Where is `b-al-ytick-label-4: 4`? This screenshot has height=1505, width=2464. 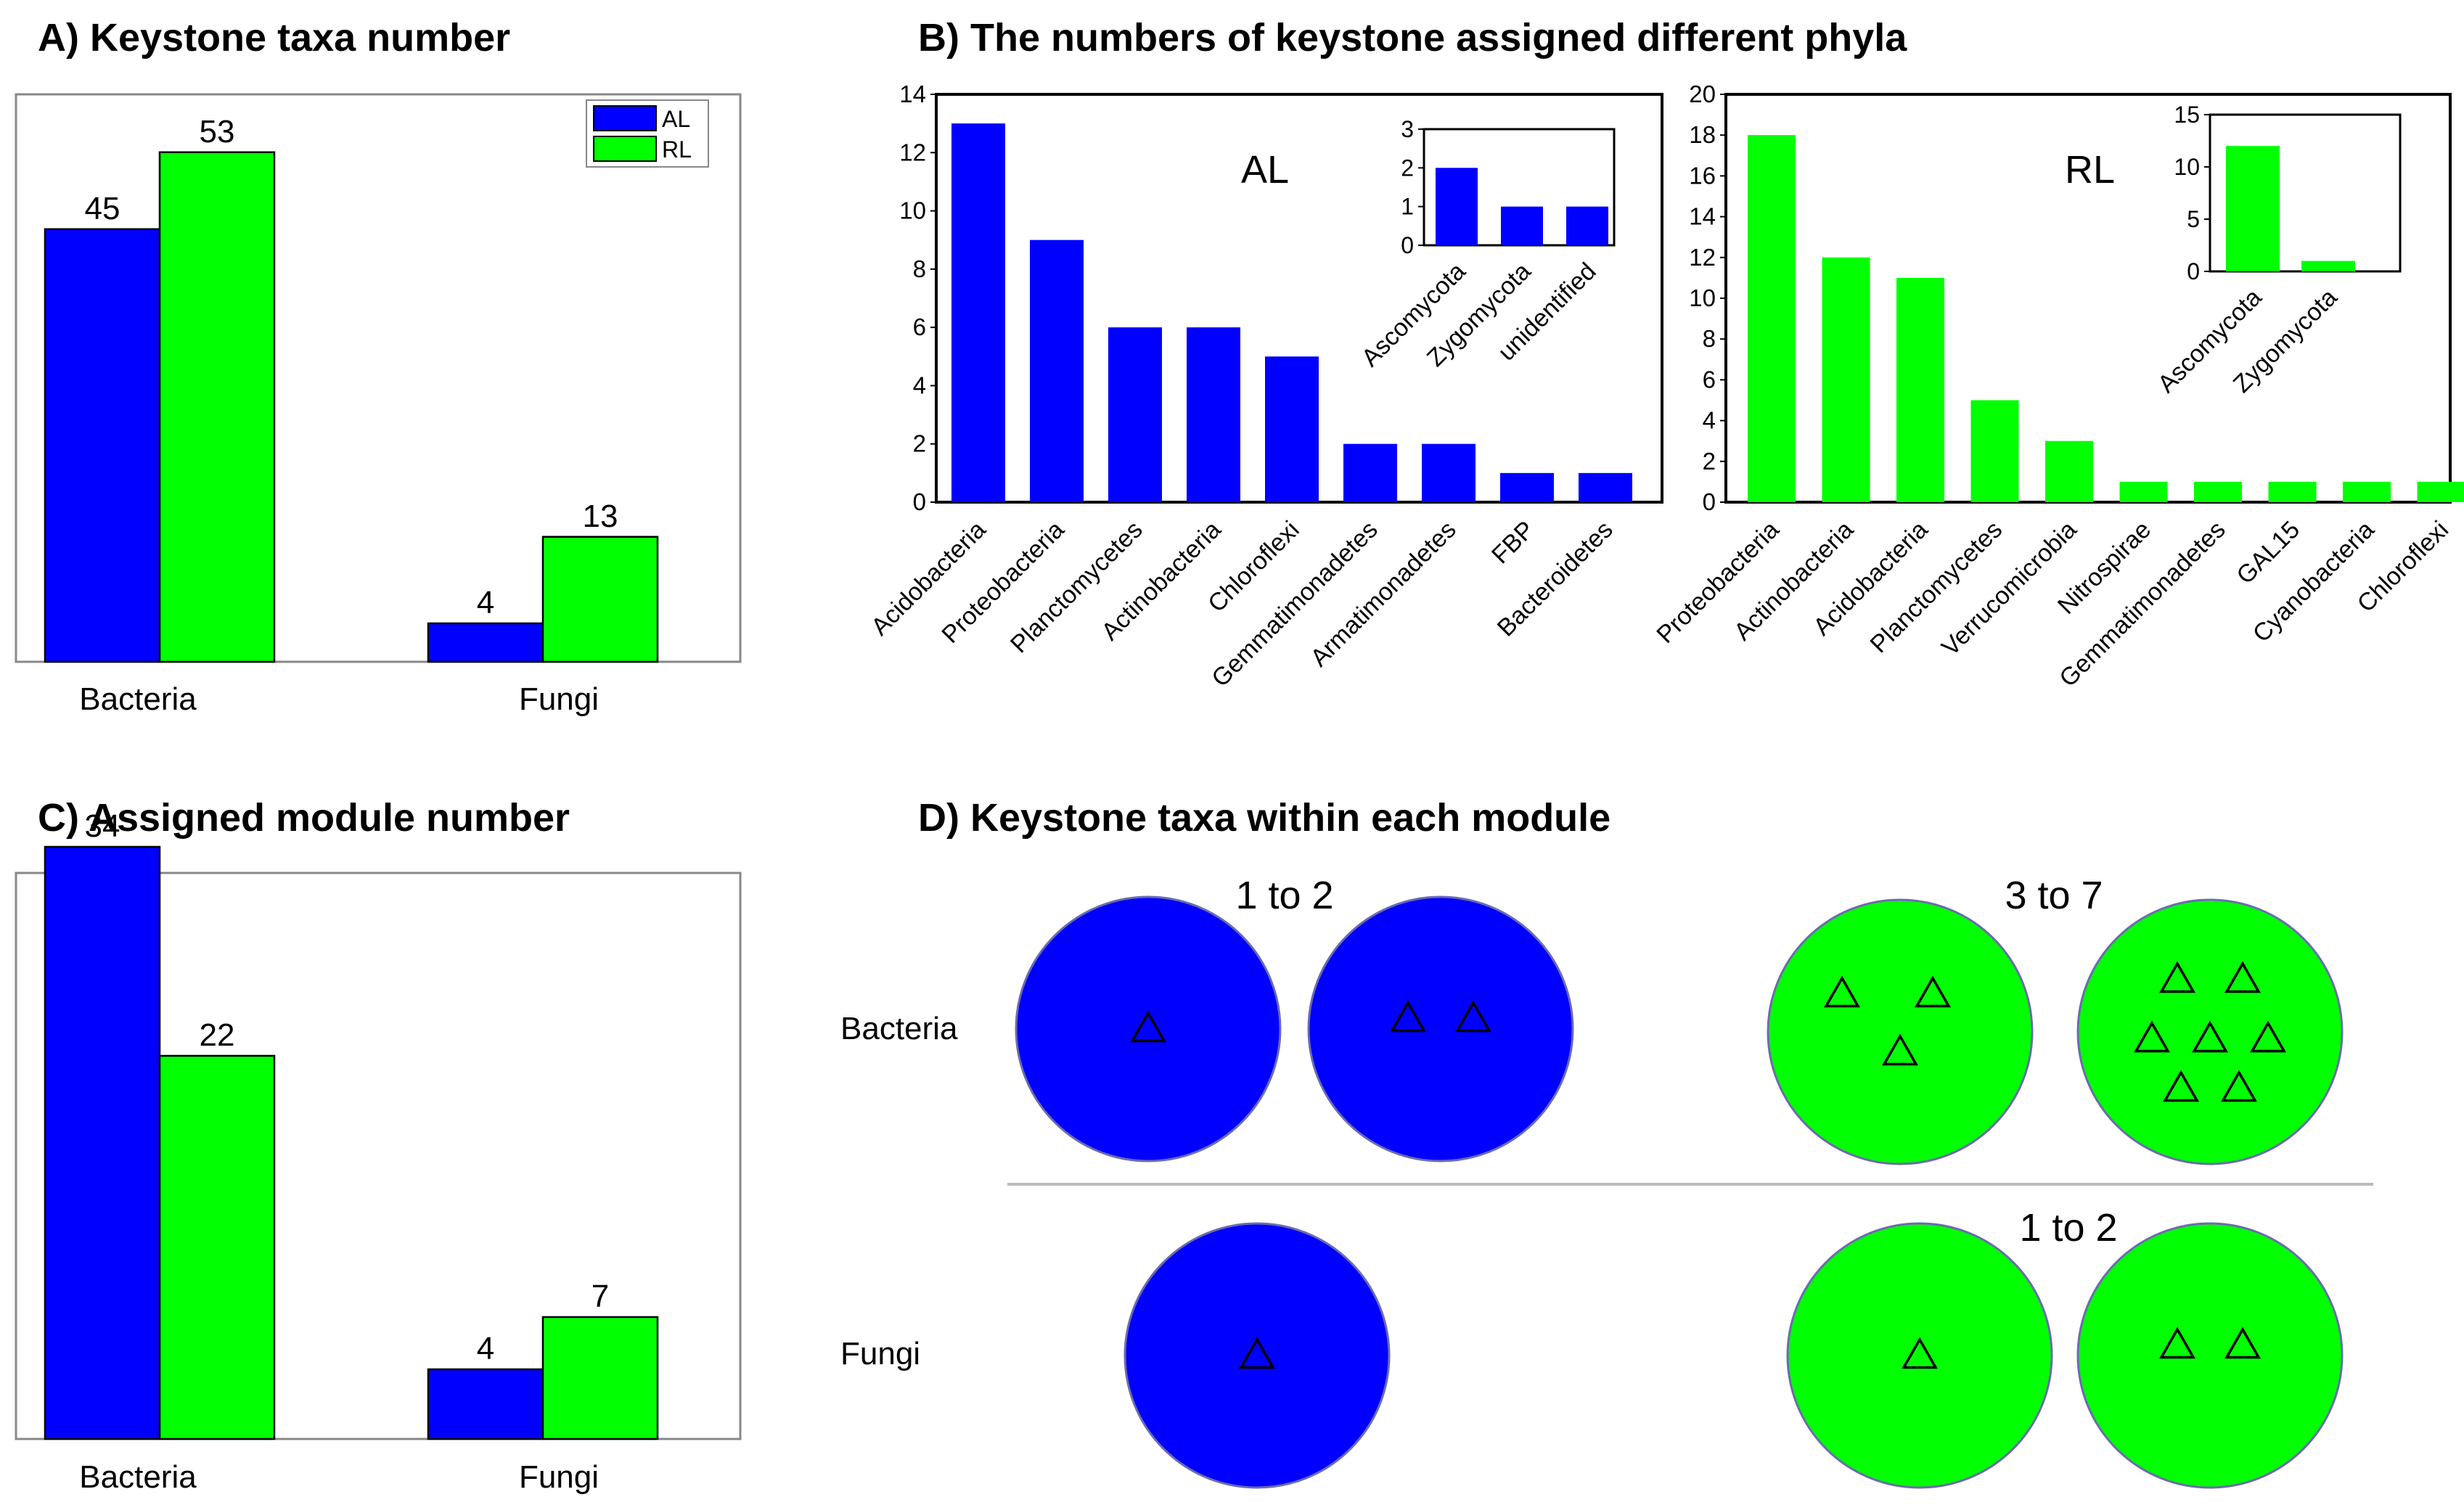
b-al-ytick-label-4: 4 is located at coordinates (919, 385).